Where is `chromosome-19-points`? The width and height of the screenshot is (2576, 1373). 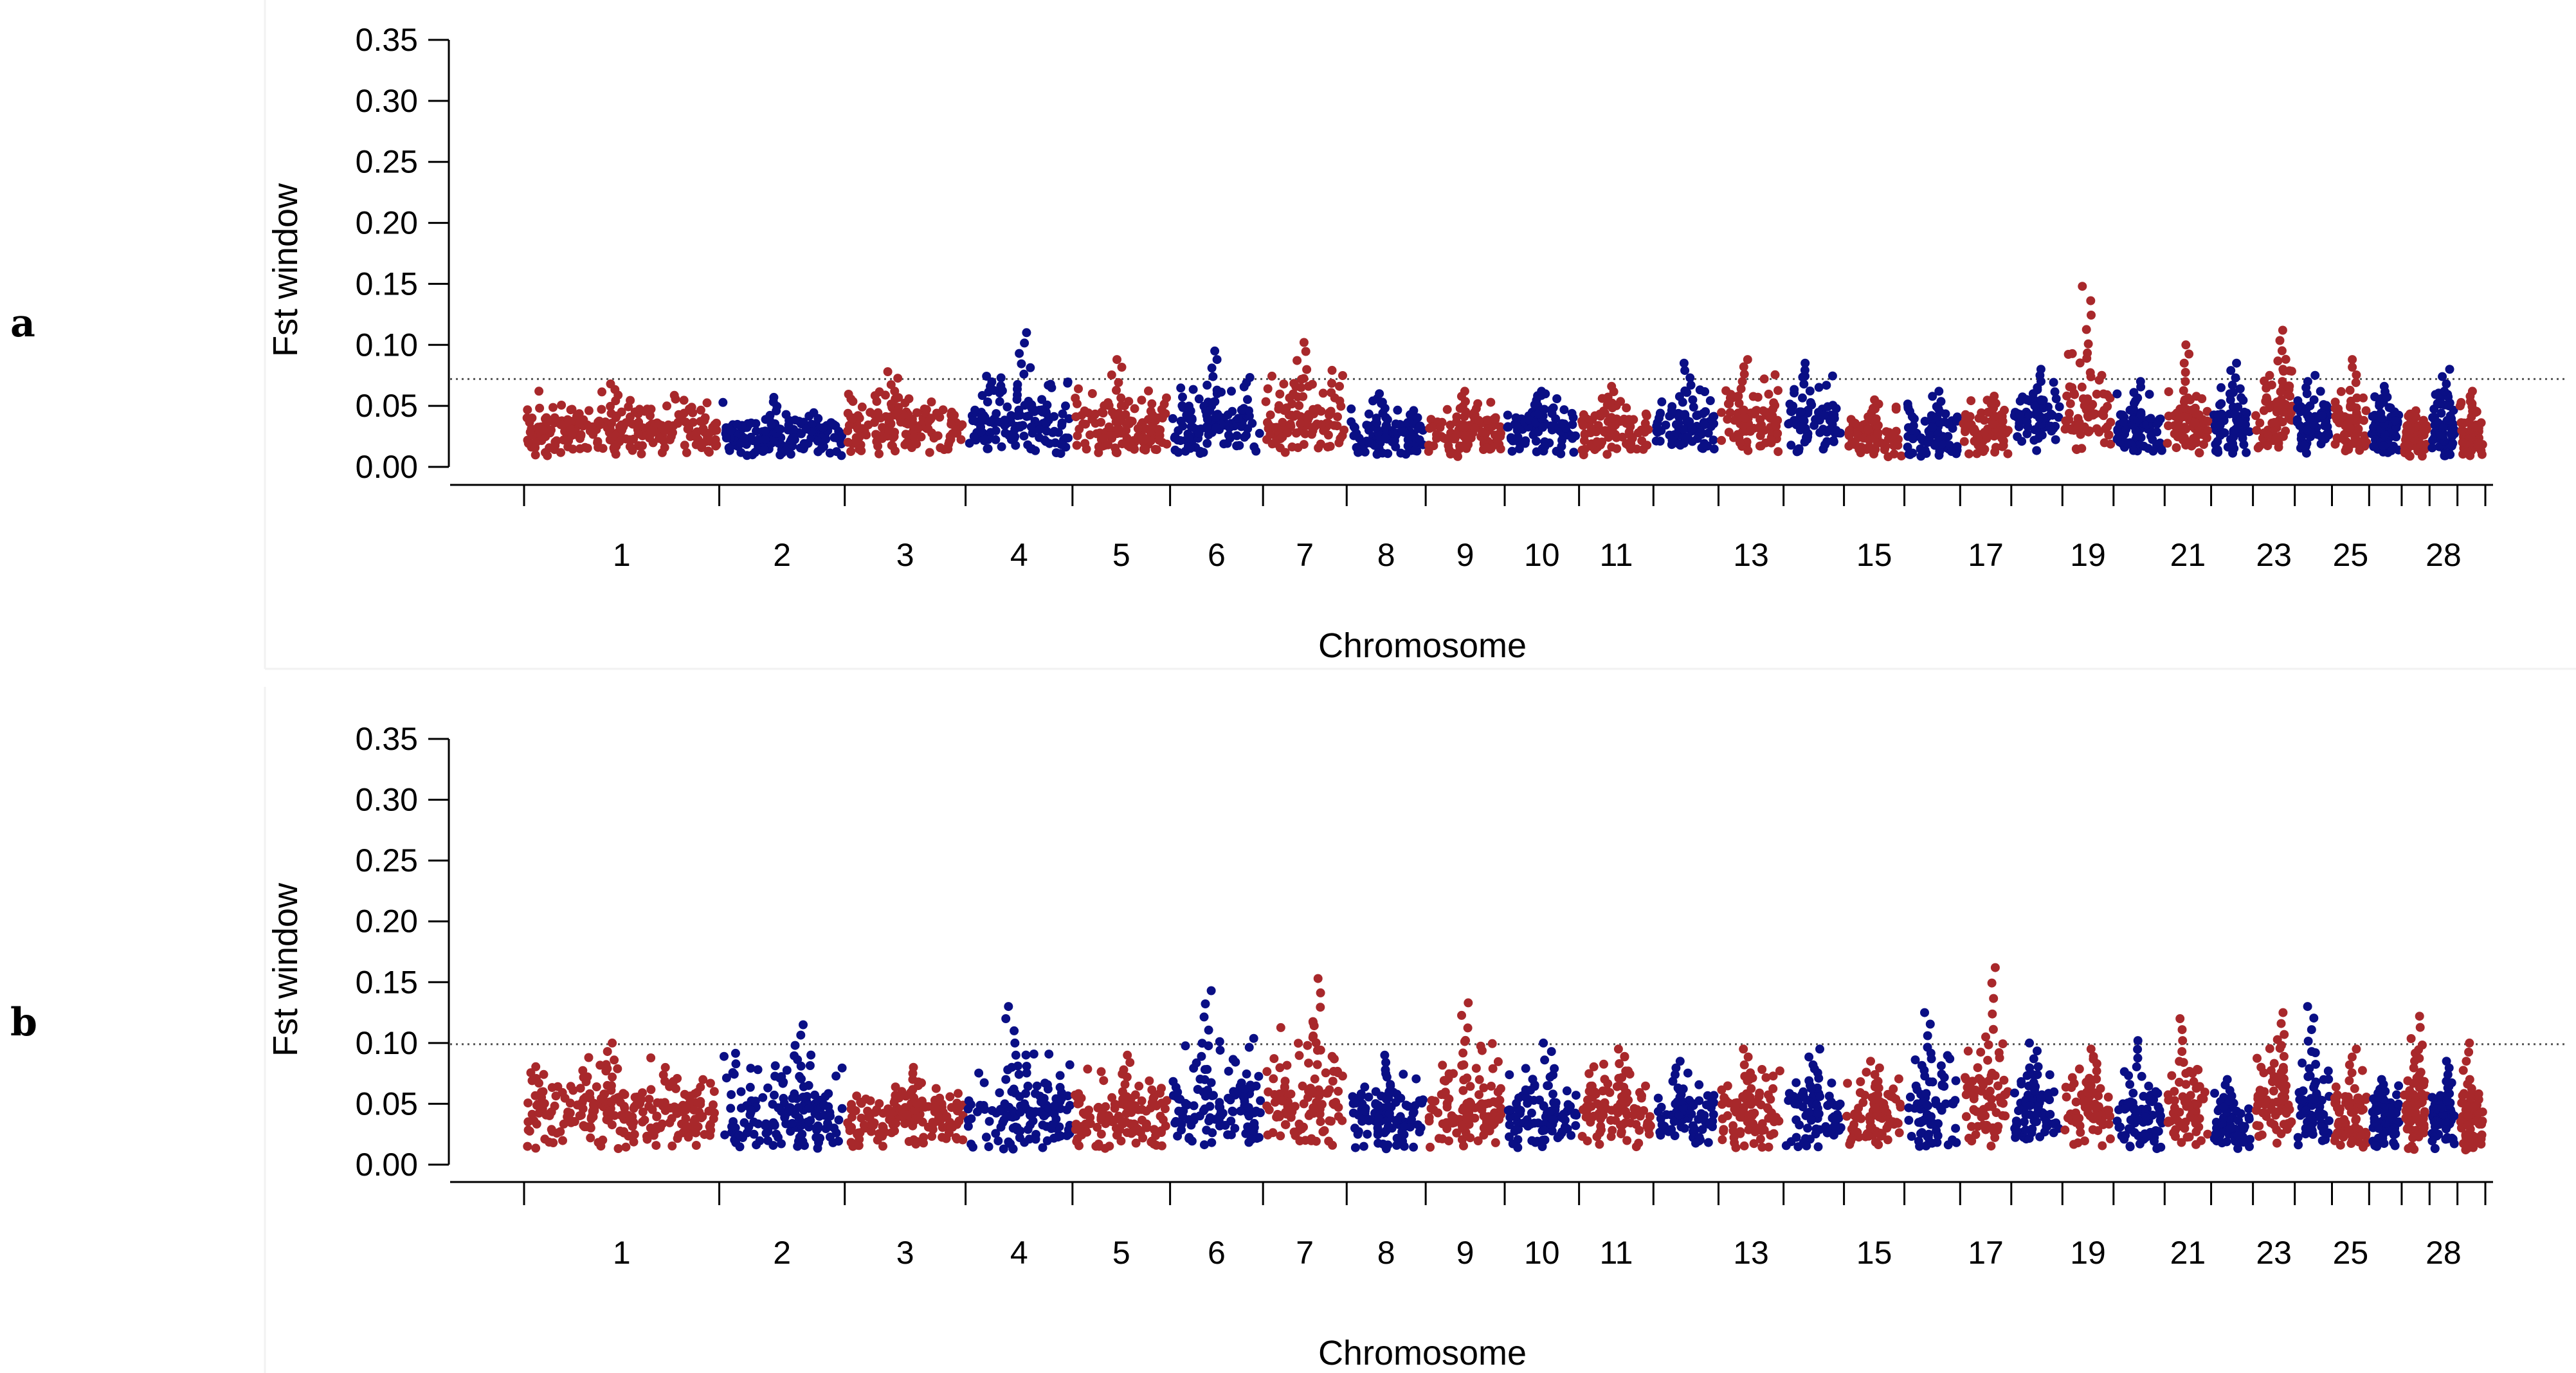 chromosome-19-points is located at coordinates (2088, 368).